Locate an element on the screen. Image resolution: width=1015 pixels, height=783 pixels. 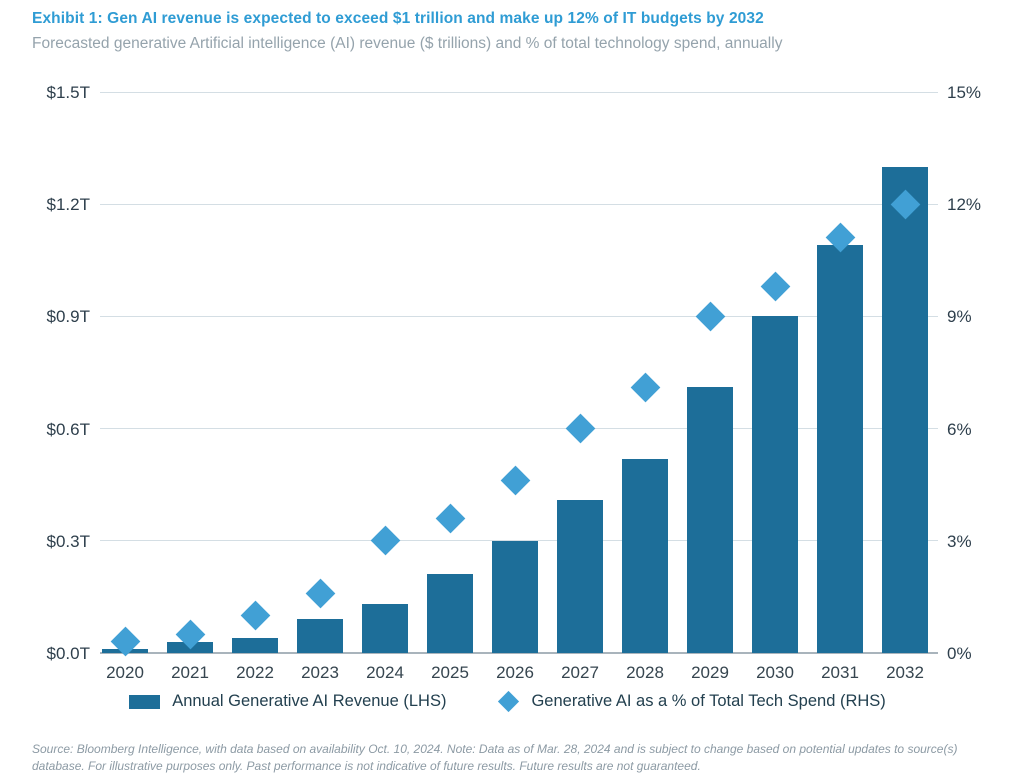
x-axis-label-2023: 2023 is located at coordinates (320, 672).